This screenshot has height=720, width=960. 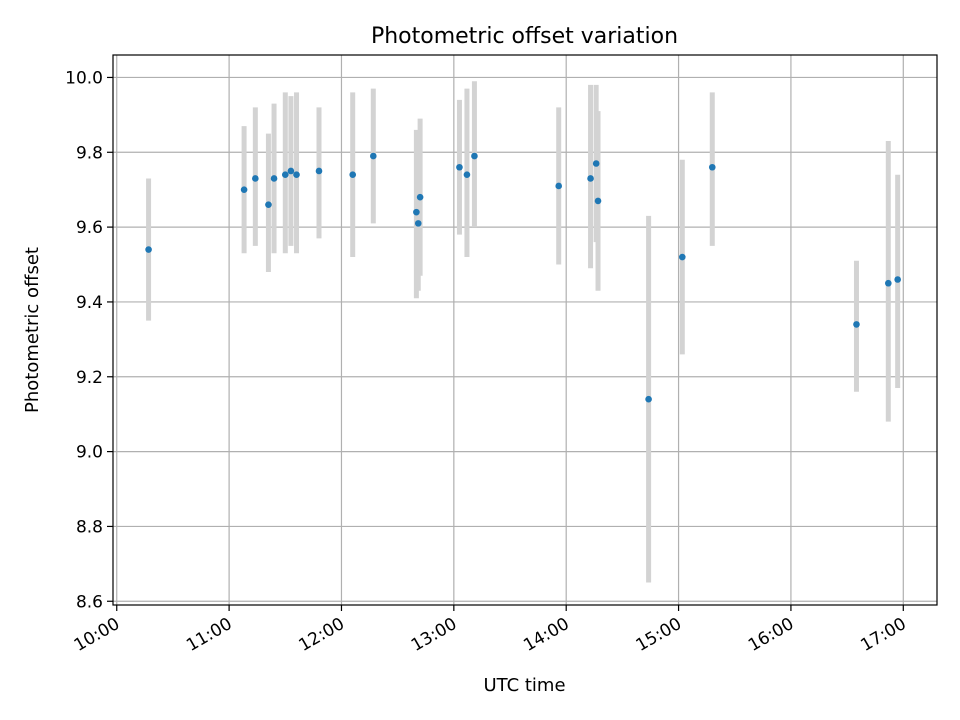 I want to click on x-tick-label: 11:00, so click(x=209, y=635).